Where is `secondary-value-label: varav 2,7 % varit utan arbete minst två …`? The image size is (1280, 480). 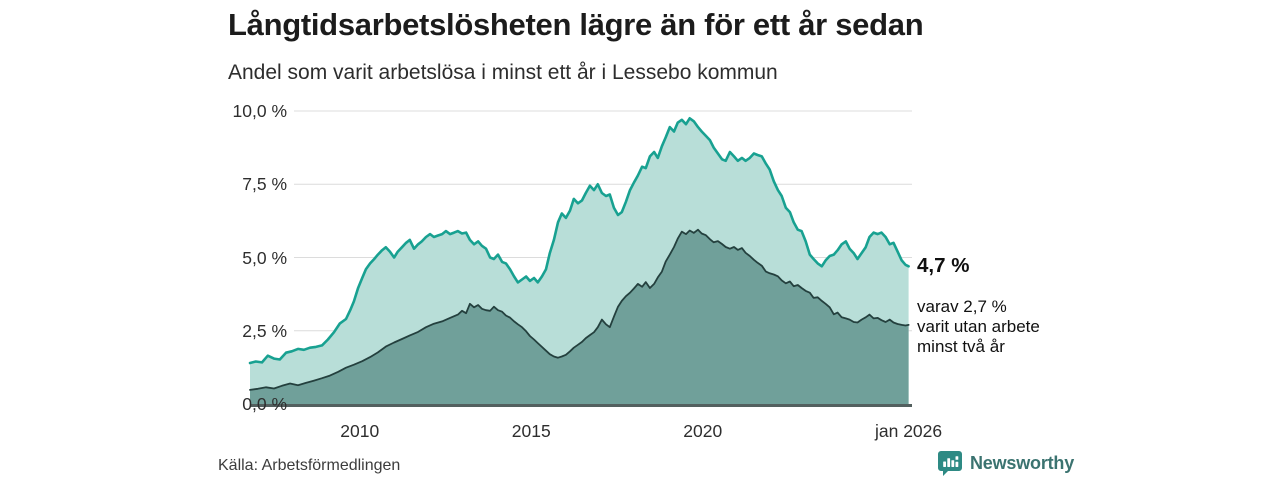 secondary-value-label: varav 2,7 % varit utan arbete minst två … is located at coordinates (978, 327).